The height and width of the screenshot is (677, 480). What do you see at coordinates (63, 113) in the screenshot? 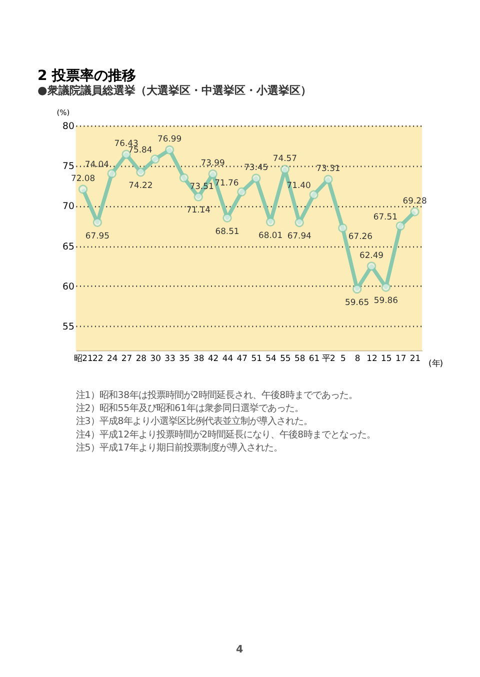
I see `y-axis-title: (%)` at bounding box center [63, 113].